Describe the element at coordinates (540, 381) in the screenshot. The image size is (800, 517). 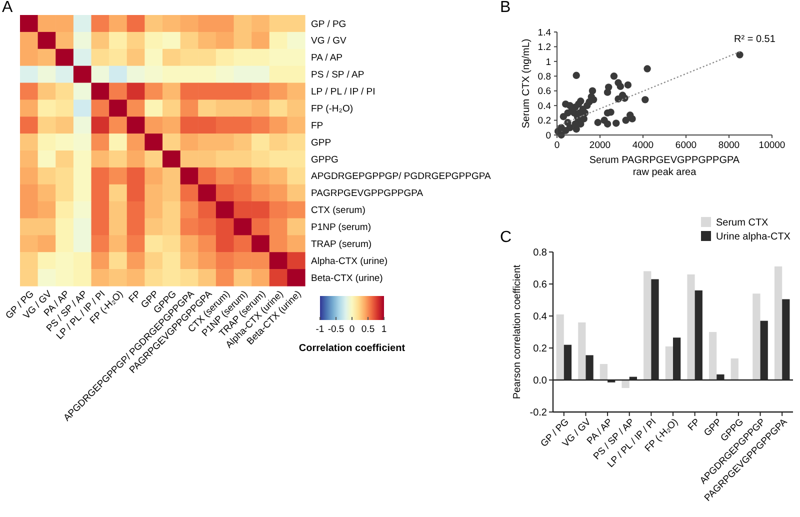
I see `y-tick-label: 0.0` at that location.